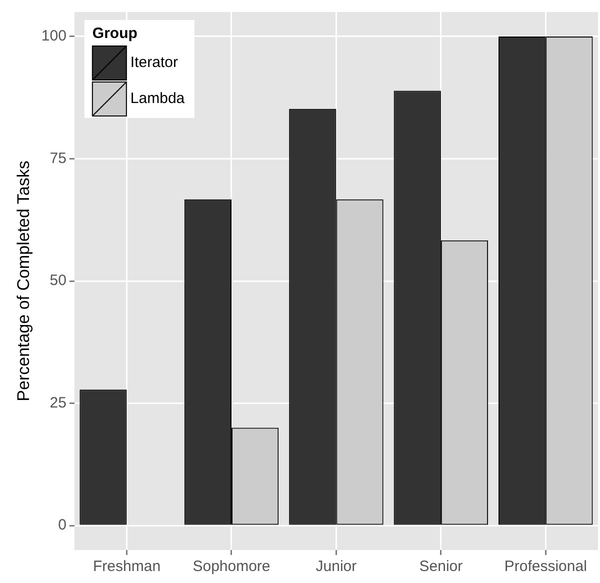 This screenshot has width=600, height=583. What do you see at coordinates (441, 567) in the screenshot?
I see `x-tick-label: Senior` at bounding box center [441, 567].